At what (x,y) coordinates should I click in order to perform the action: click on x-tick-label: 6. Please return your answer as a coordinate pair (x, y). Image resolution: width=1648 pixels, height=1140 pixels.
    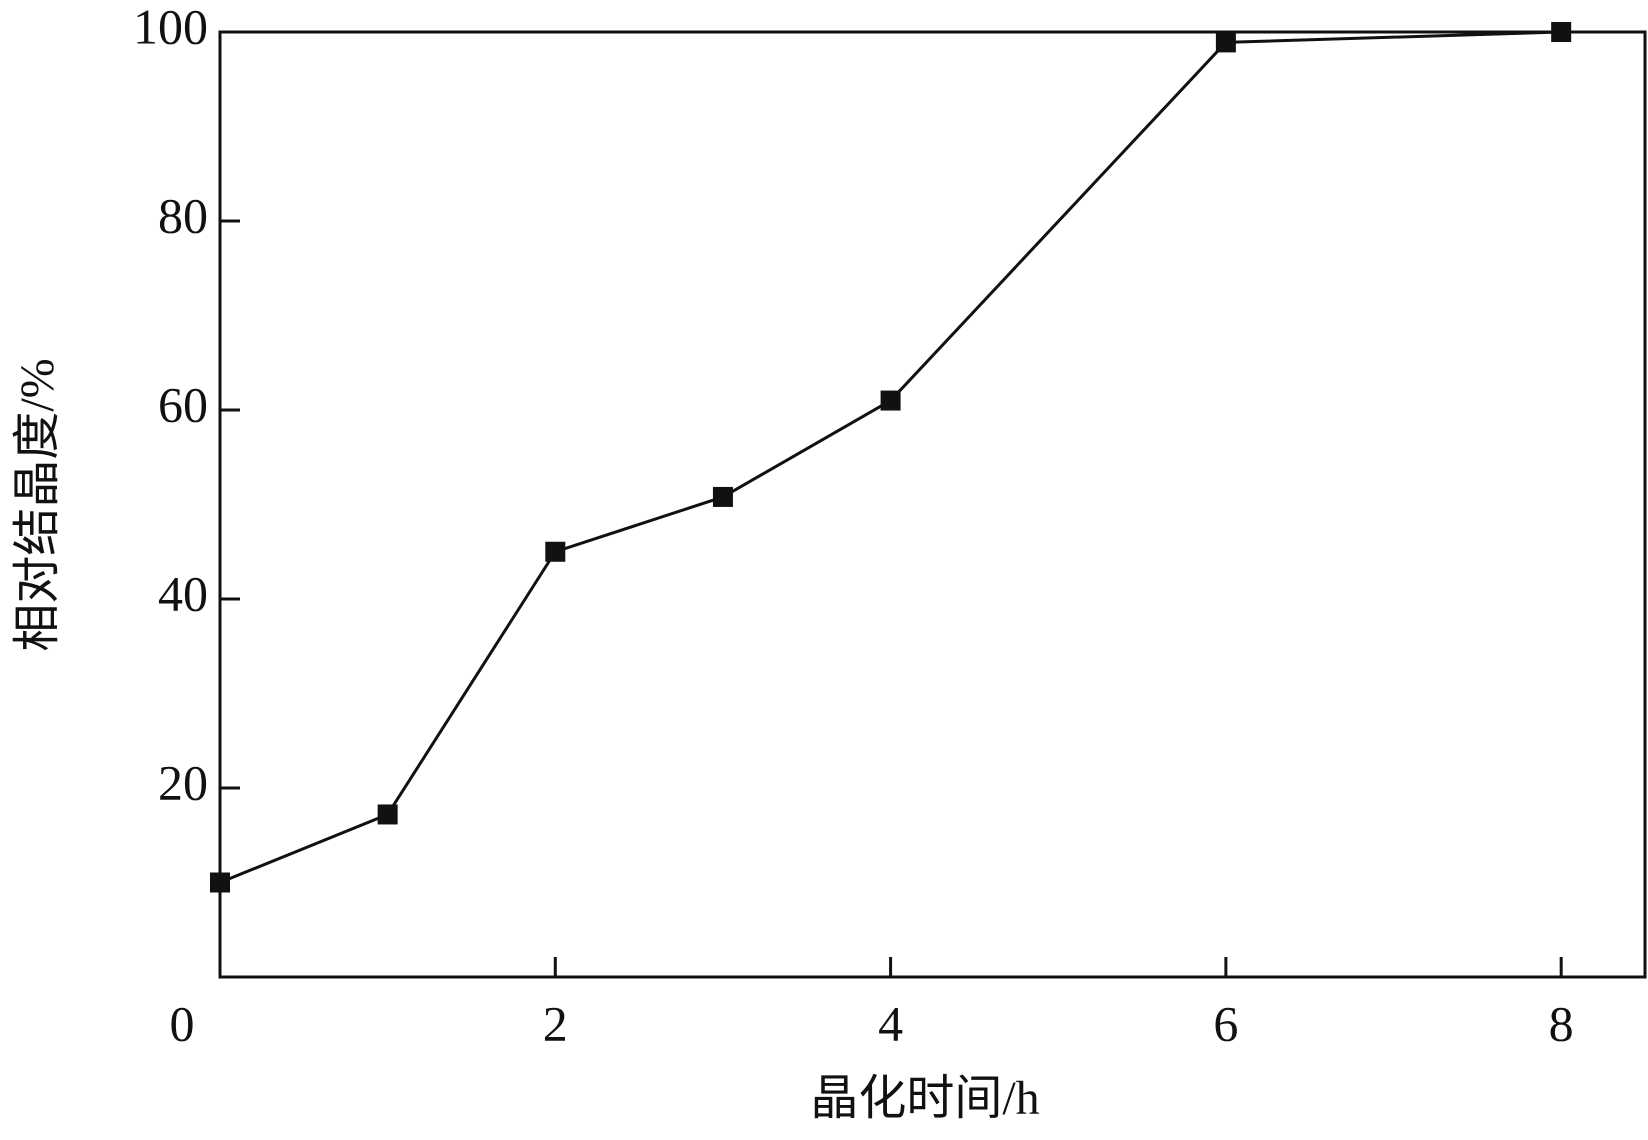
    Looking at the image, I should click on (1225, 1023).